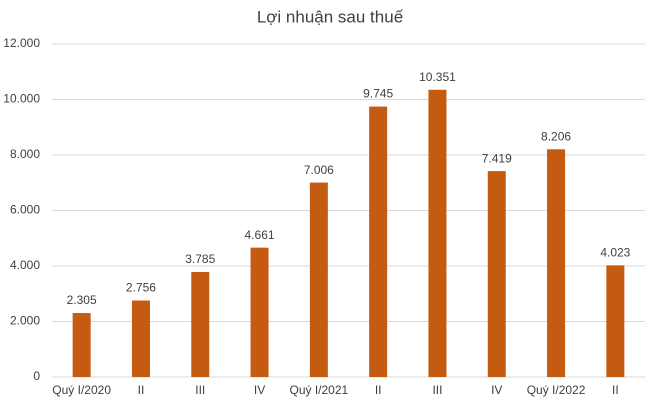 Image resolution: width=650 pixels, height=406 pixels. Describe the element at coordinates (318, 390) in the screenshot. I see `x-tick-label: Quý I/2021` at that location.